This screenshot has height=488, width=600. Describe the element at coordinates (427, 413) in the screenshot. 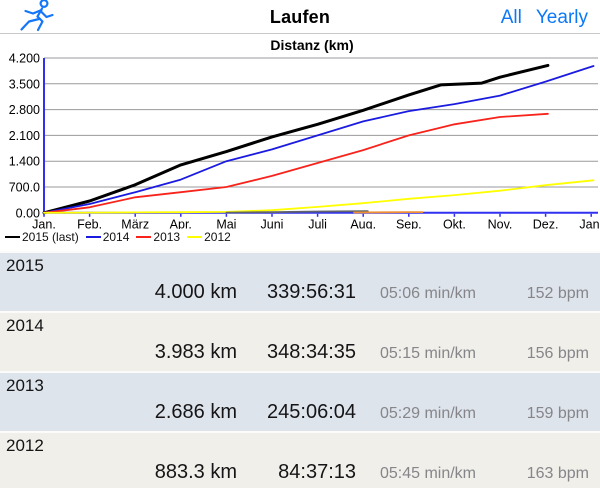

I see `pace-value: 05:29 min/km` at that location.